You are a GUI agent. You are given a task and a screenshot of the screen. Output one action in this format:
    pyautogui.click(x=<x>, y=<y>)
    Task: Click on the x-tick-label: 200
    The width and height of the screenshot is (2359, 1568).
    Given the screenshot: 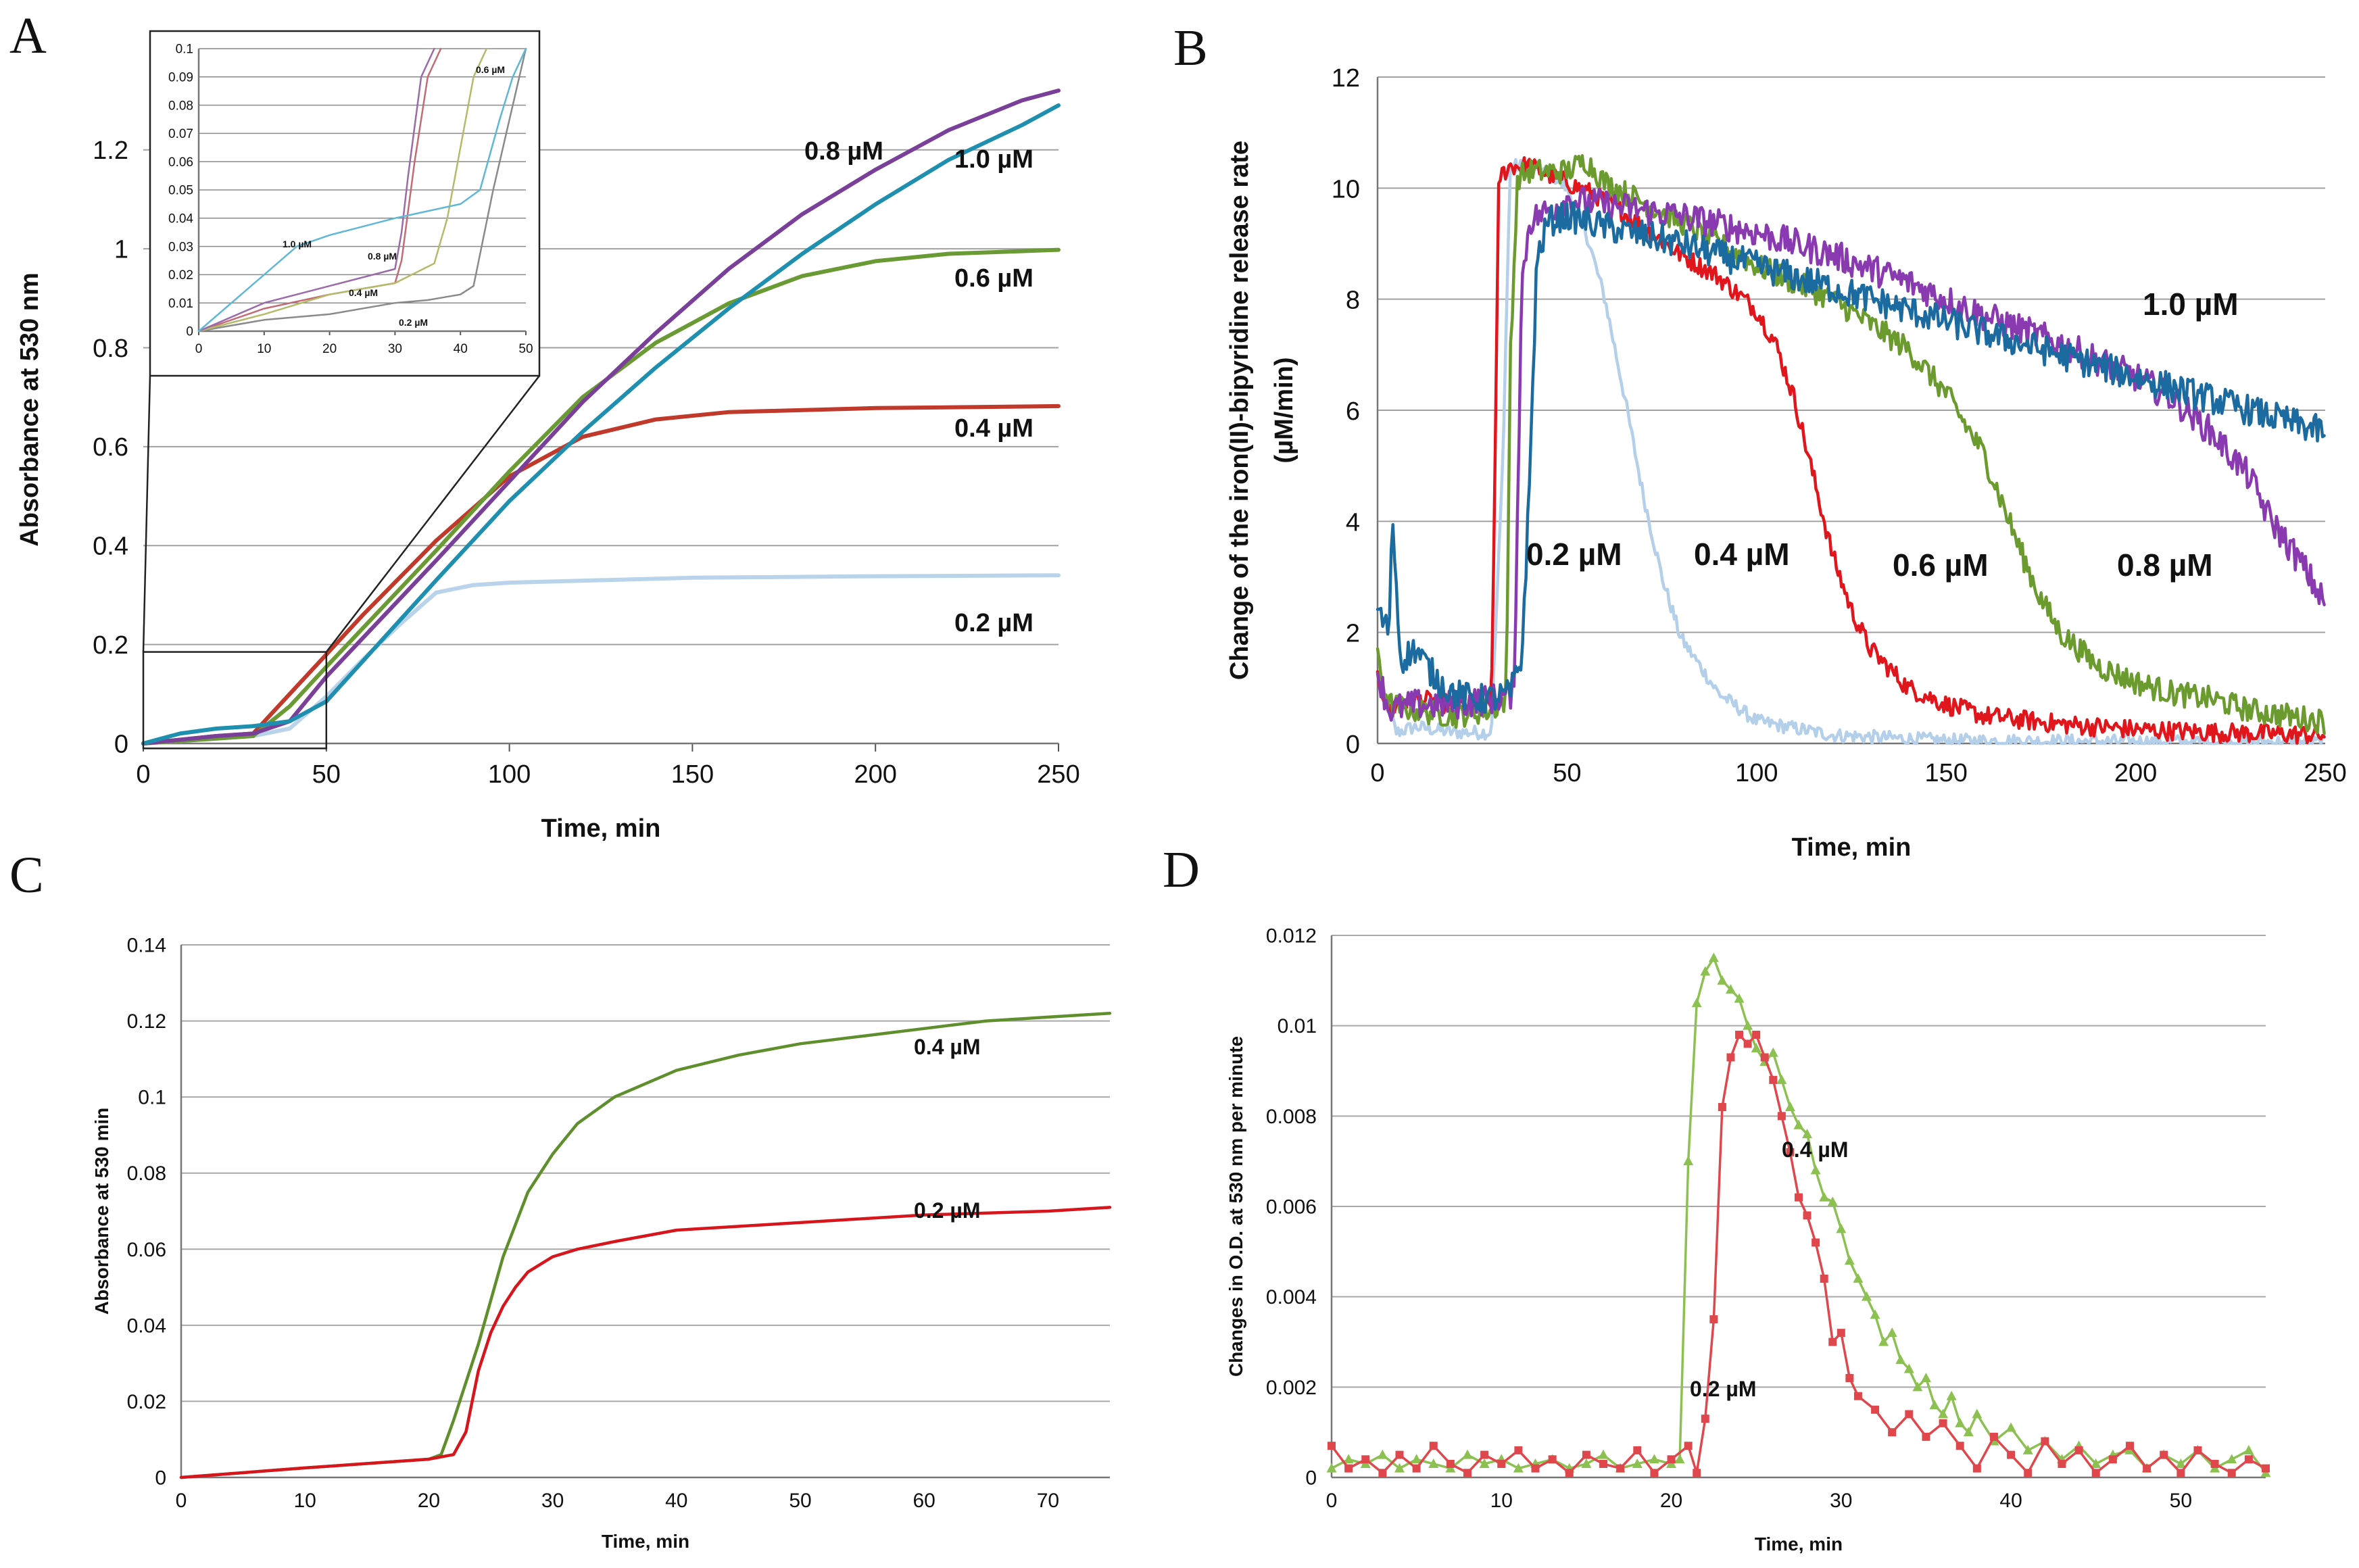 What is the action you would take?
    pyautogui.click(x=2135, y=773)
    